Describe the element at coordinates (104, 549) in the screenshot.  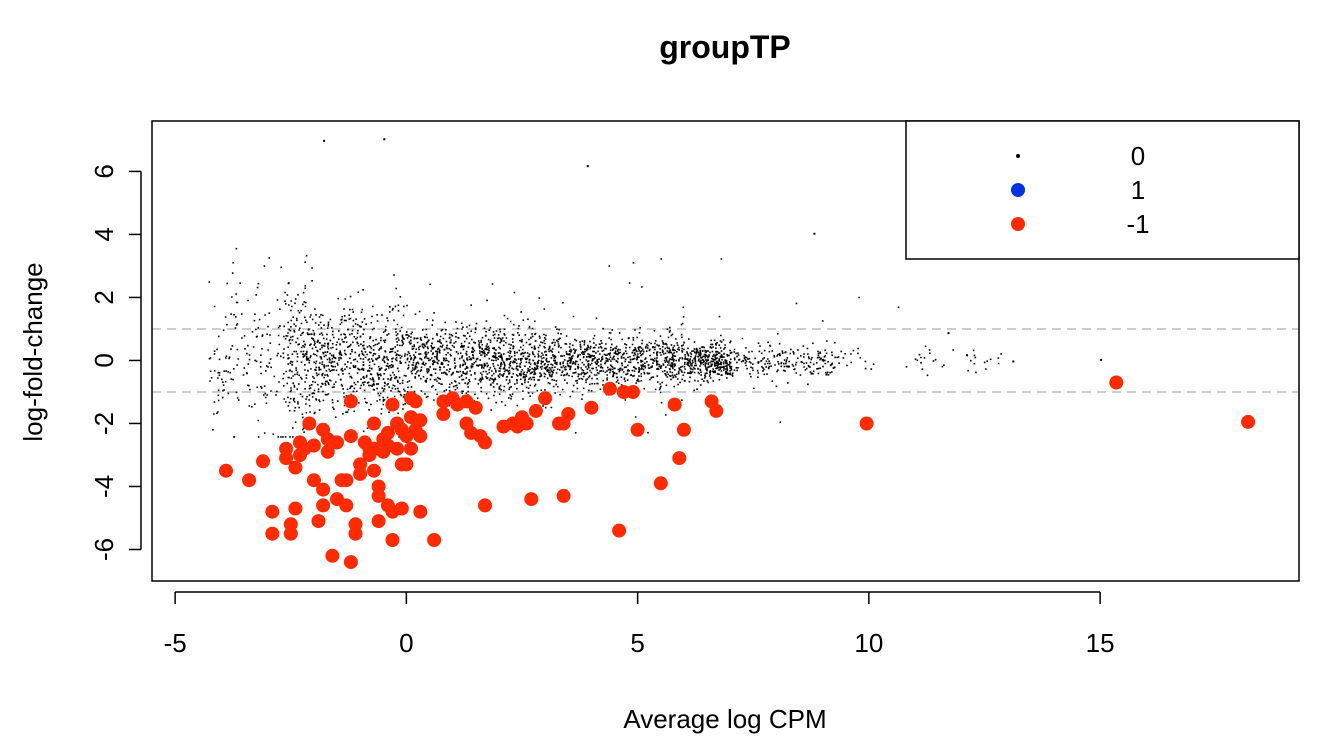
I see `y-tick-label: -6` at that location.